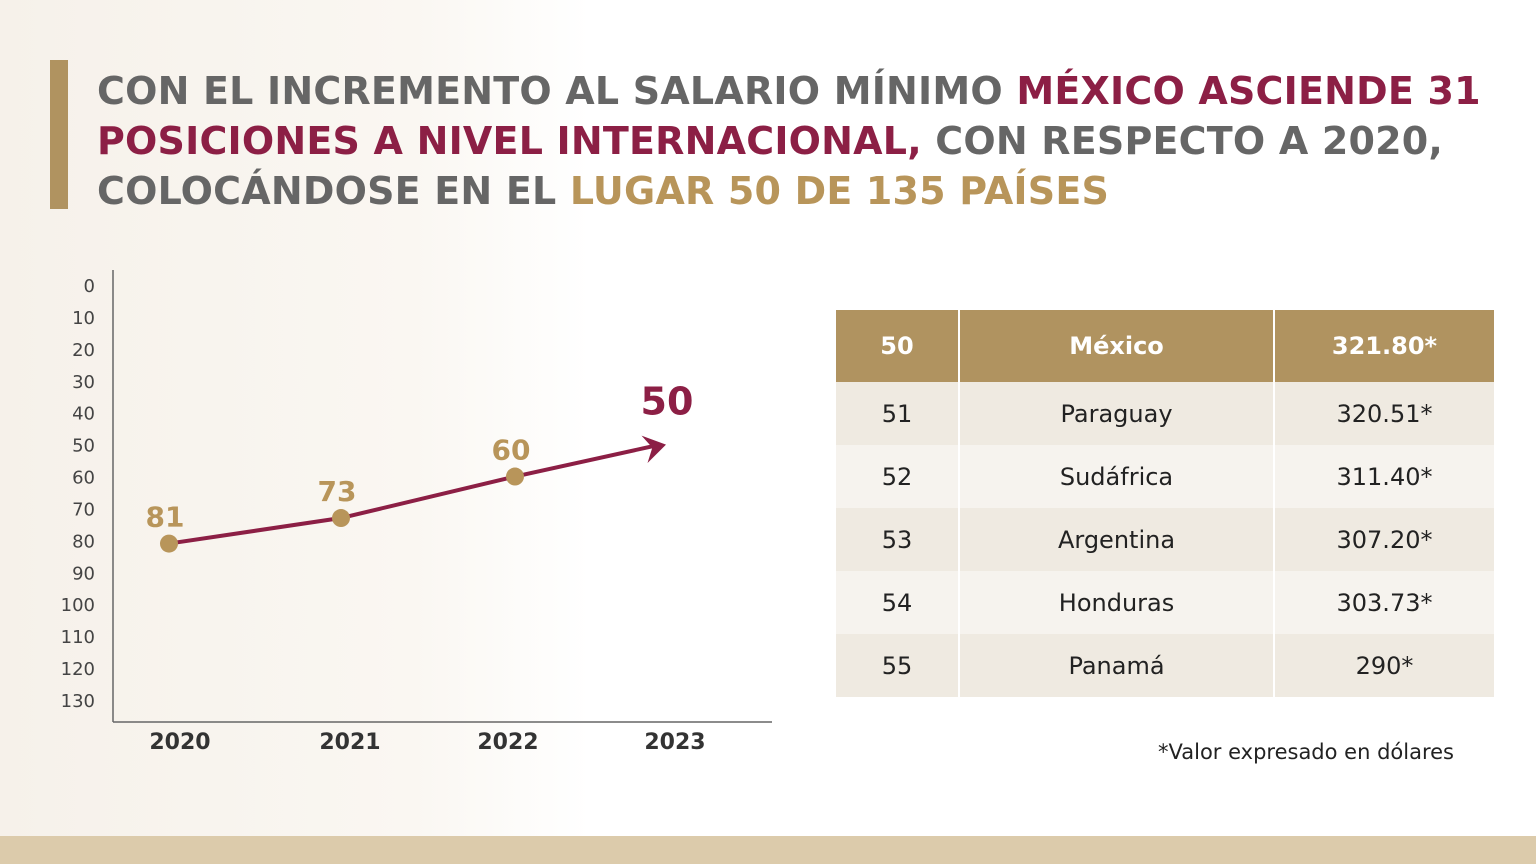 This screenshot has height=864, width=1536. I want to click on x-tick-label: 2021, so click(349, 742).